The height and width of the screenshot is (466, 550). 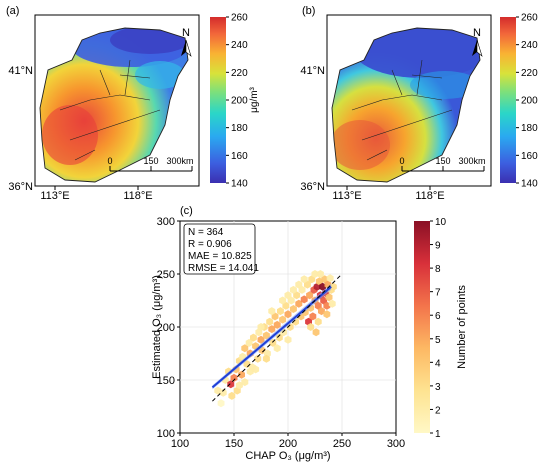 I want to click on scatter-colorbar-tick-label-5: 6, so click(x=438, y=316).